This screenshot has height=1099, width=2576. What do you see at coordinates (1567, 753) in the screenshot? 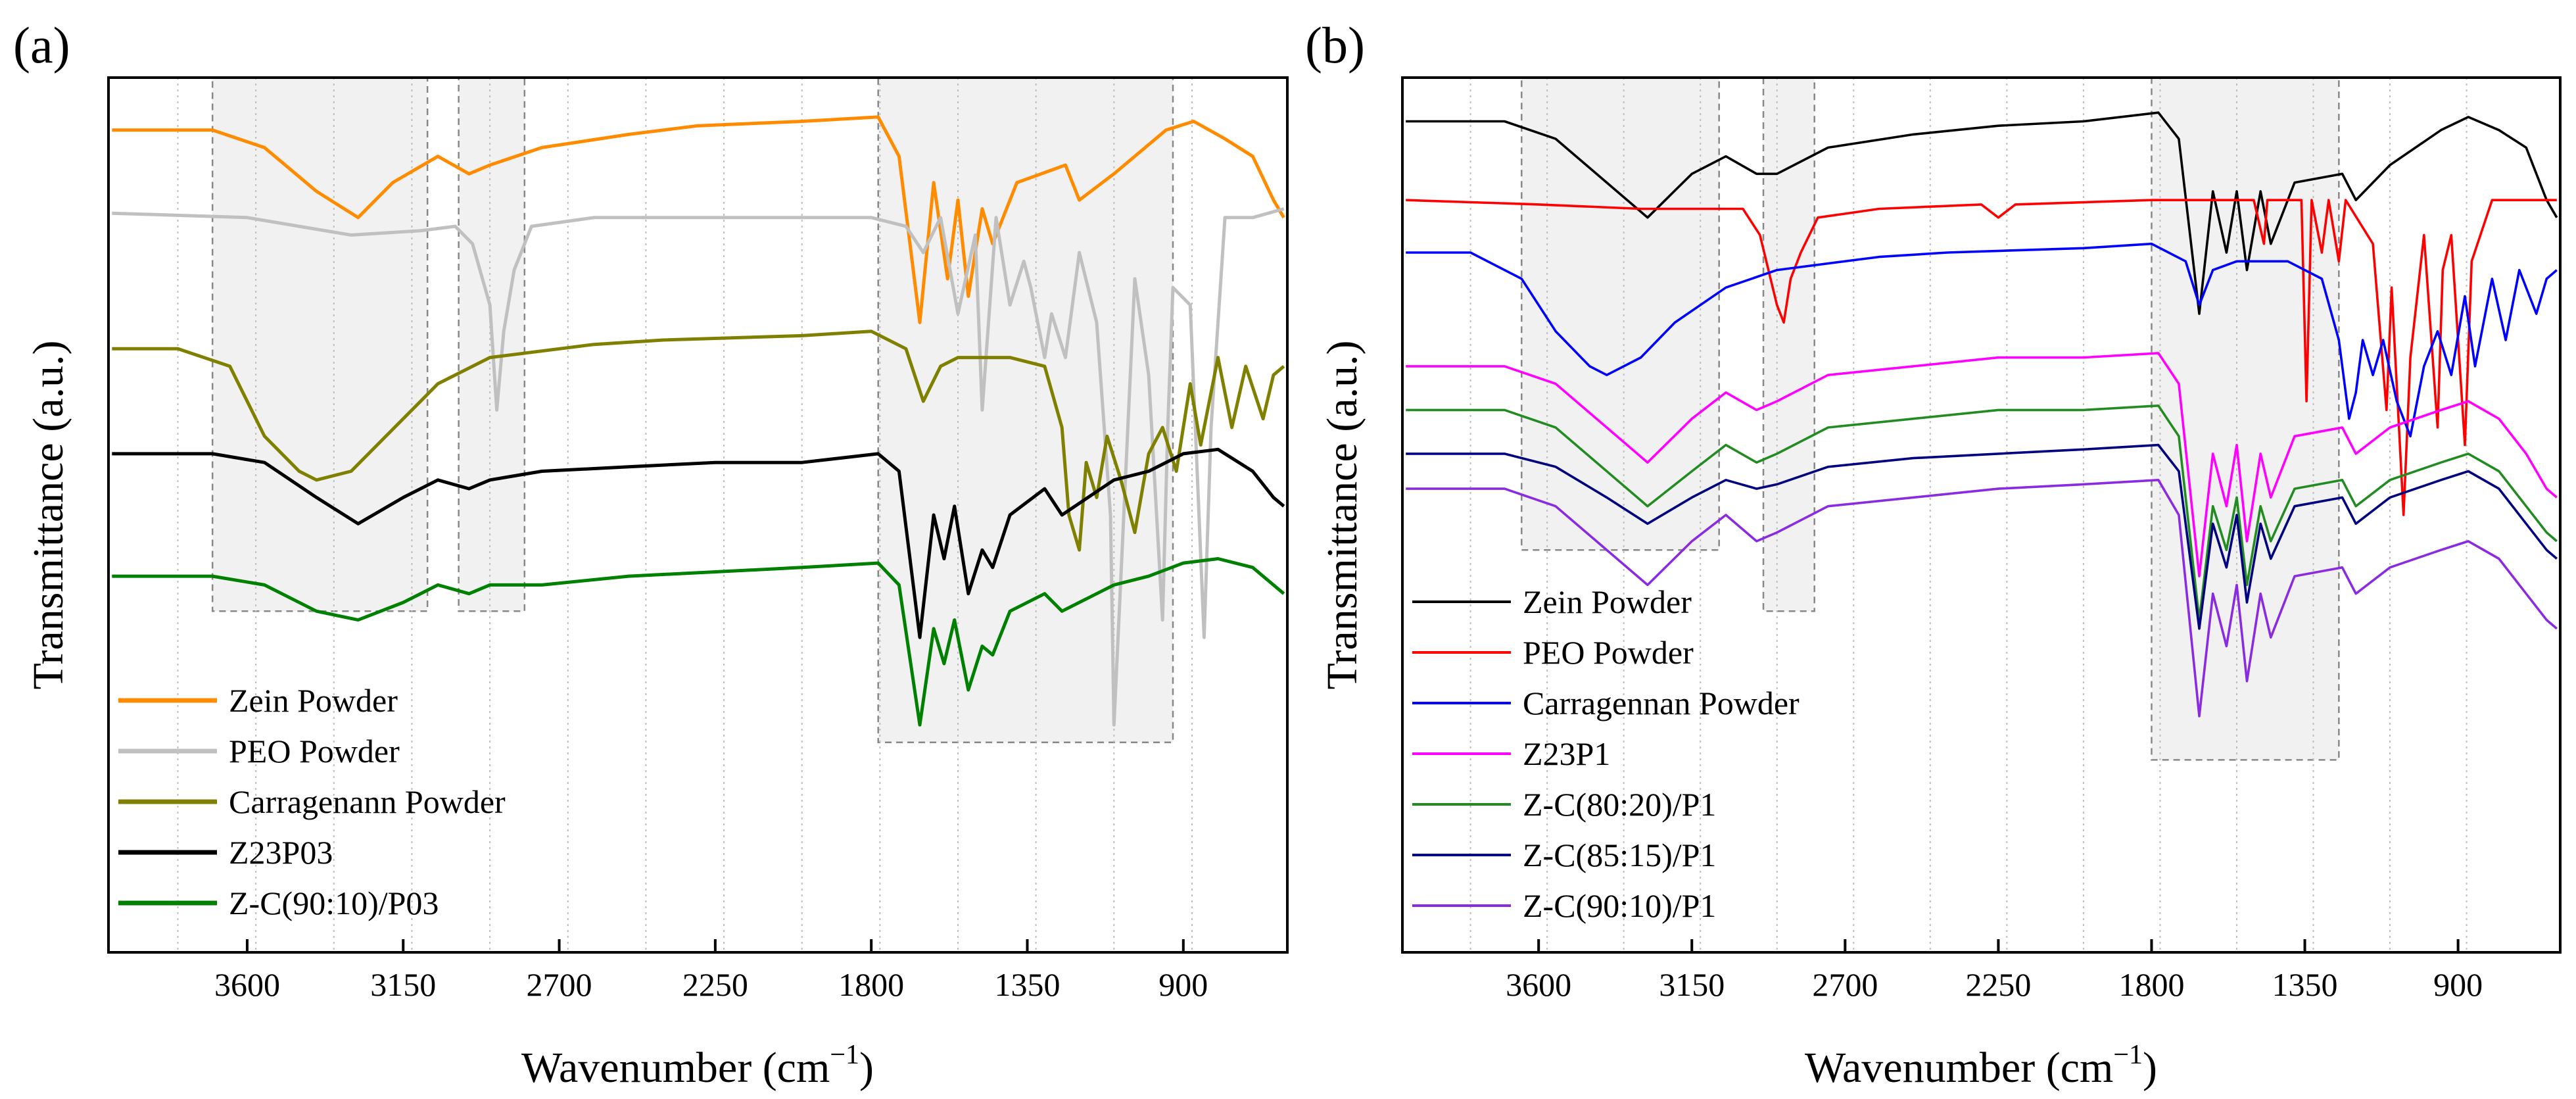
I see `legend-label: Z23P1` at bounding box center [1567, 753].